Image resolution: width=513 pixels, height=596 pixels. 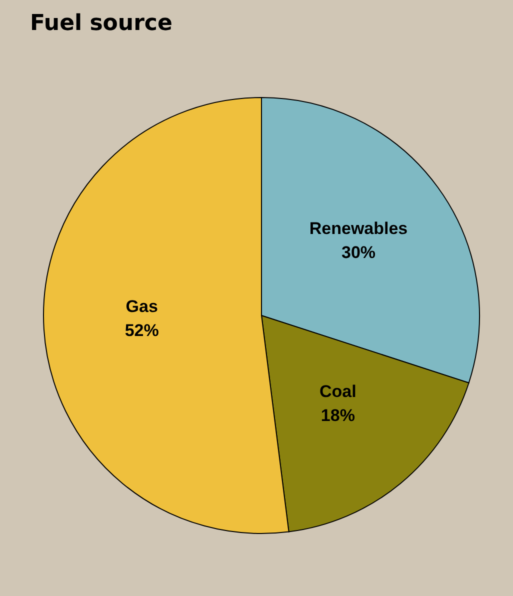 I want to click on data-label: 30%, so click(x=358, y=252).